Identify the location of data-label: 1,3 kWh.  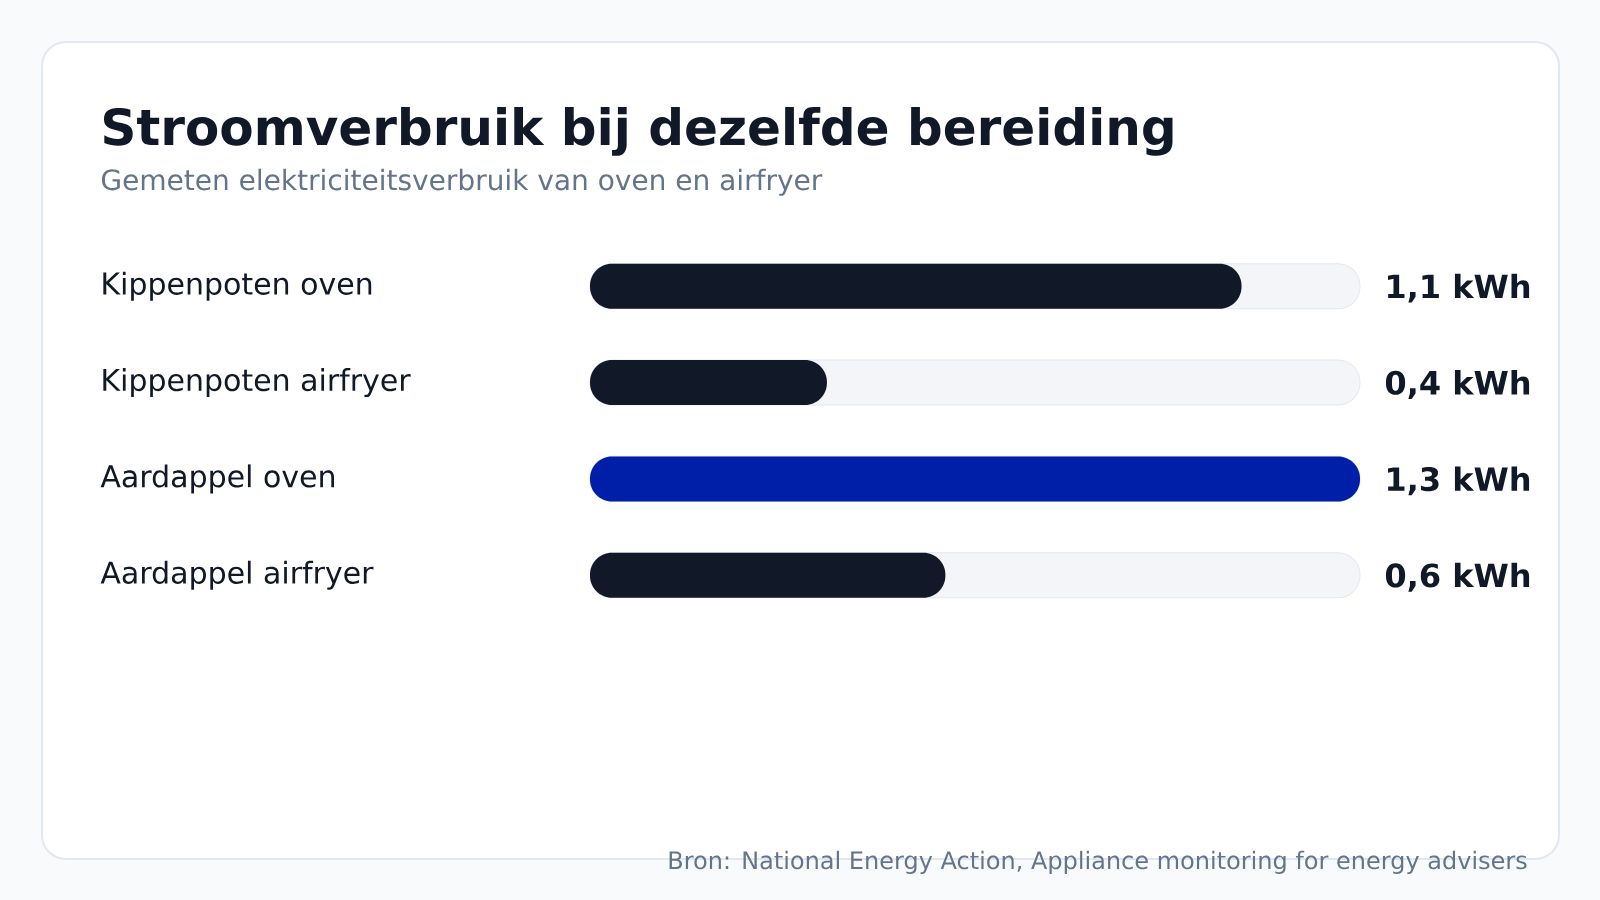
(1459, 481).